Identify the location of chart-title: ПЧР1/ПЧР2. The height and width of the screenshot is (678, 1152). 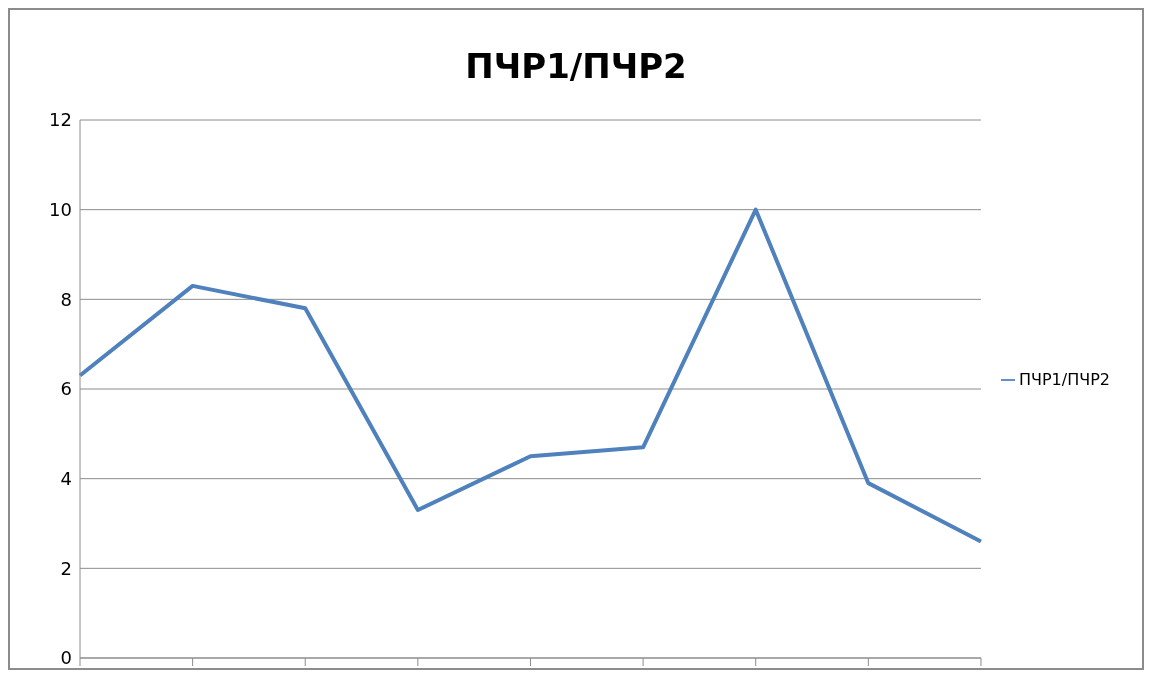
(576, 66).